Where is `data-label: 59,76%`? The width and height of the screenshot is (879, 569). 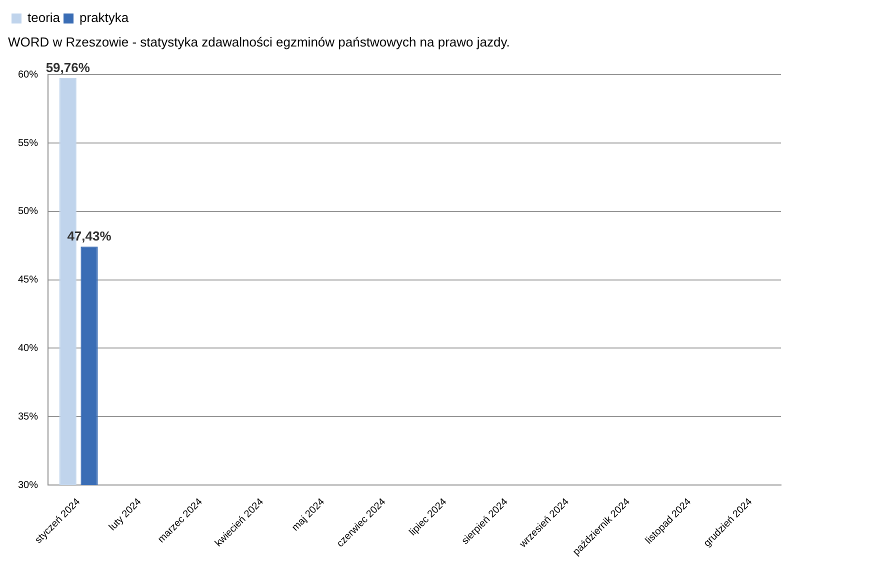 data-label: 59,76% is located at coordinates (68, 67).